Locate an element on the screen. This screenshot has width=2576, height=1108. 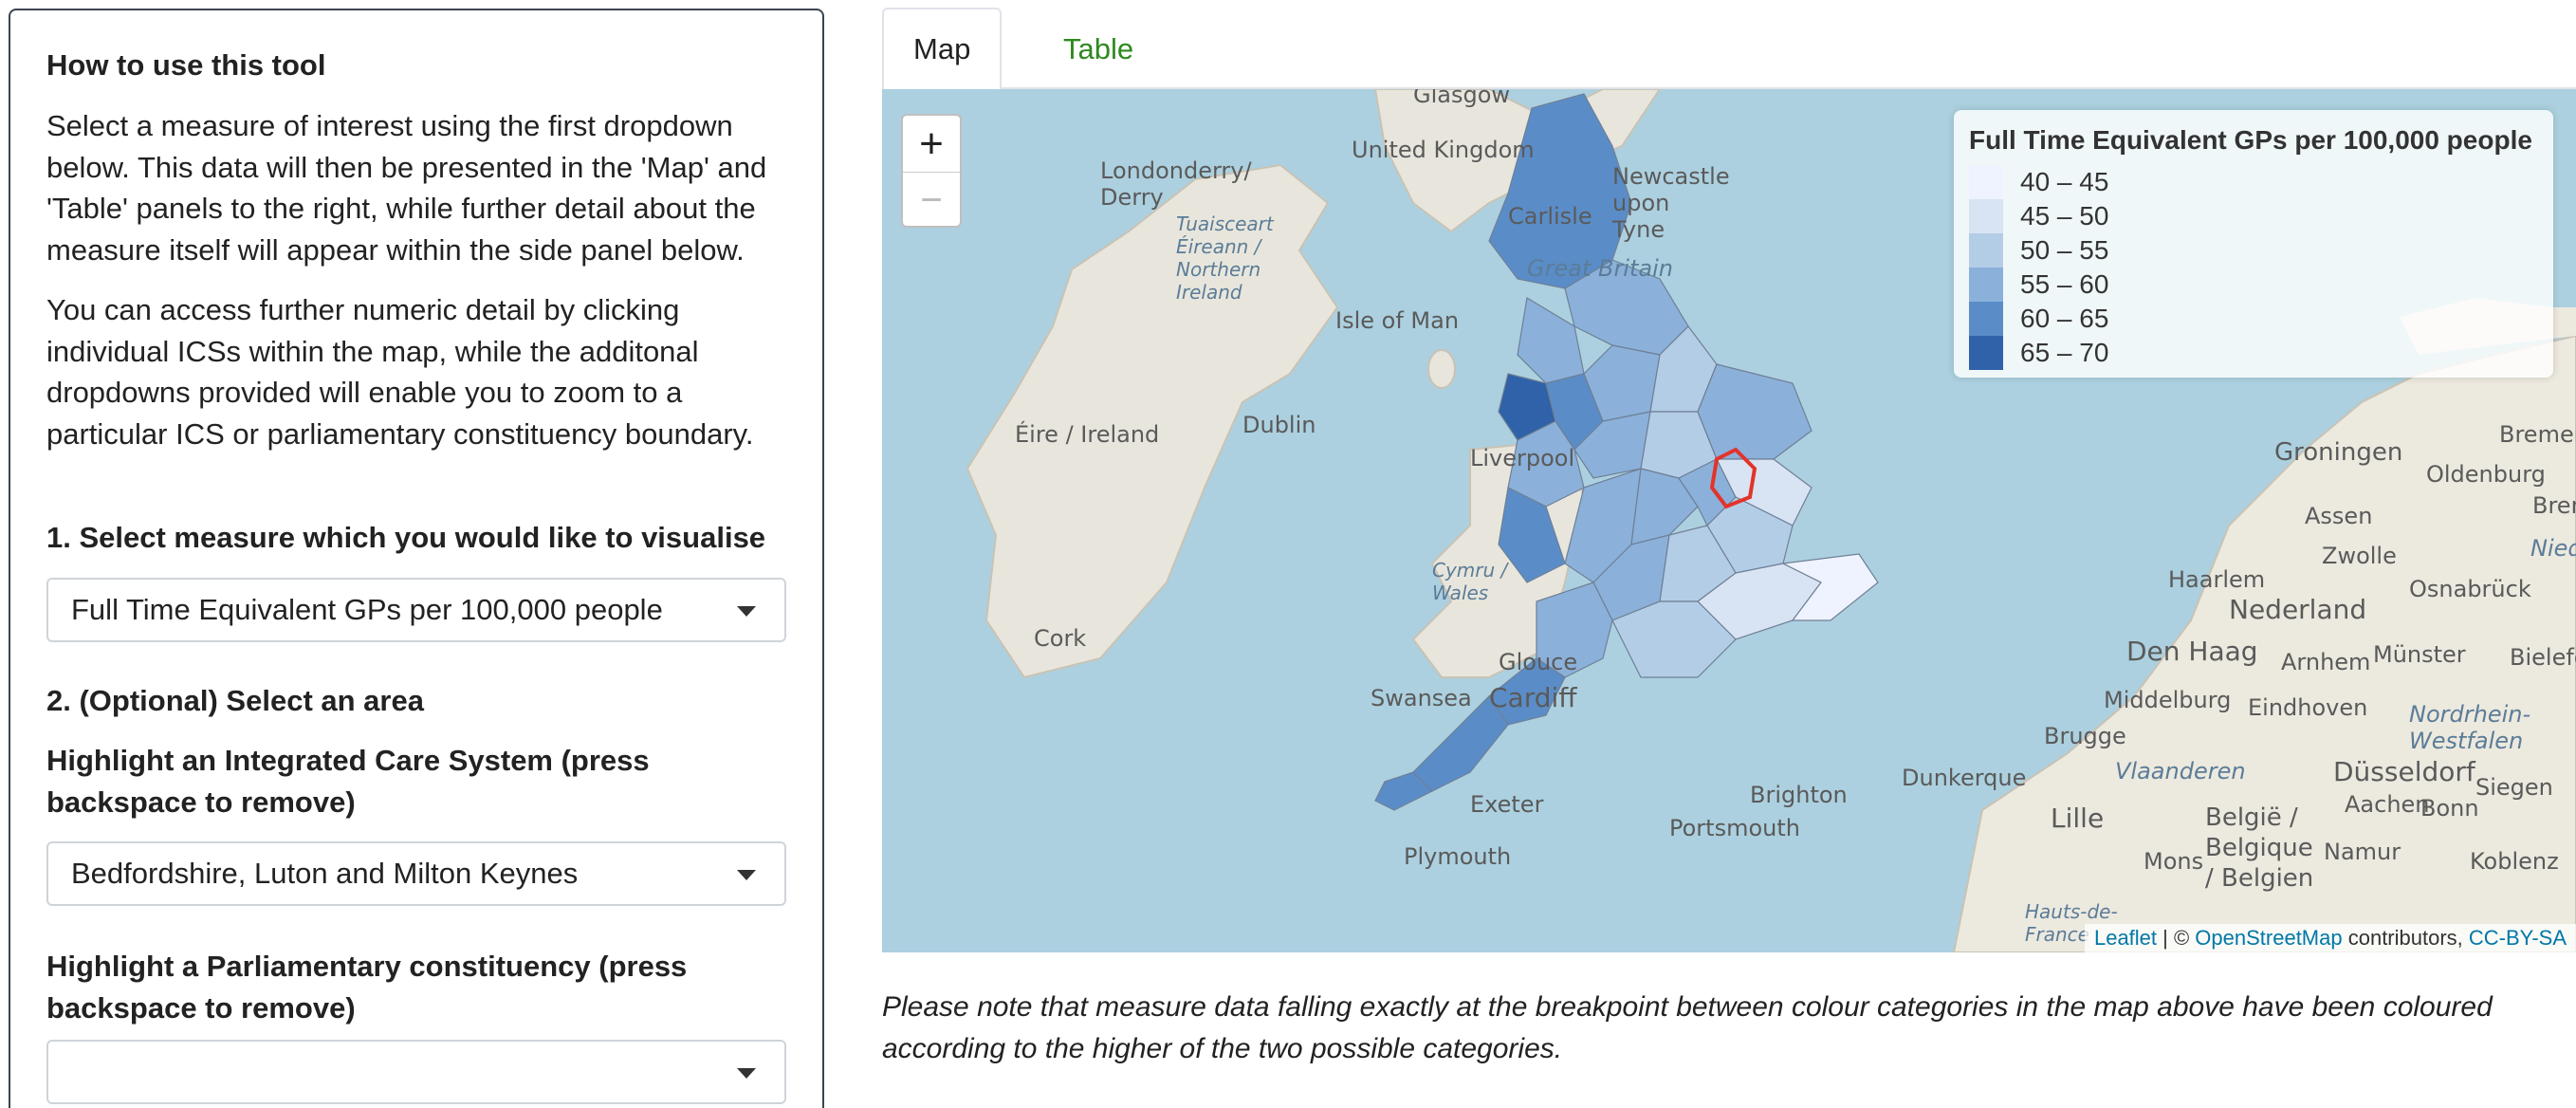
place-label-cardiff: Cardiff is located at coordinates (1533, 697).